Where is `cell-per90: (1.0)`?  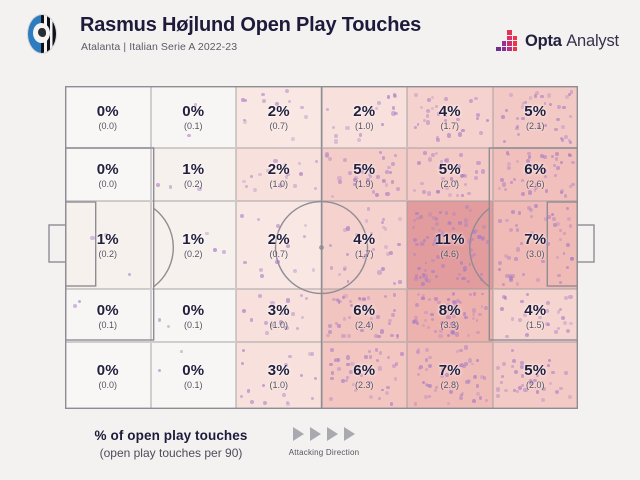
cell-per90: (1.0) is located at coordinates (278, 384).